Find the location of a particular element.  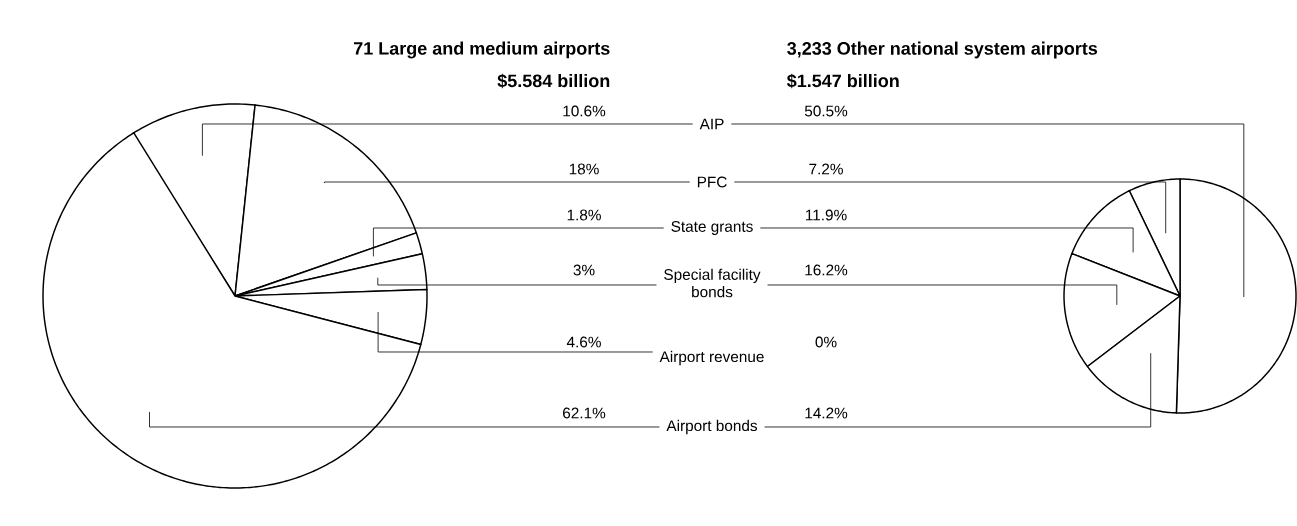

data-label: 18% is located at coordinates (584, 169).